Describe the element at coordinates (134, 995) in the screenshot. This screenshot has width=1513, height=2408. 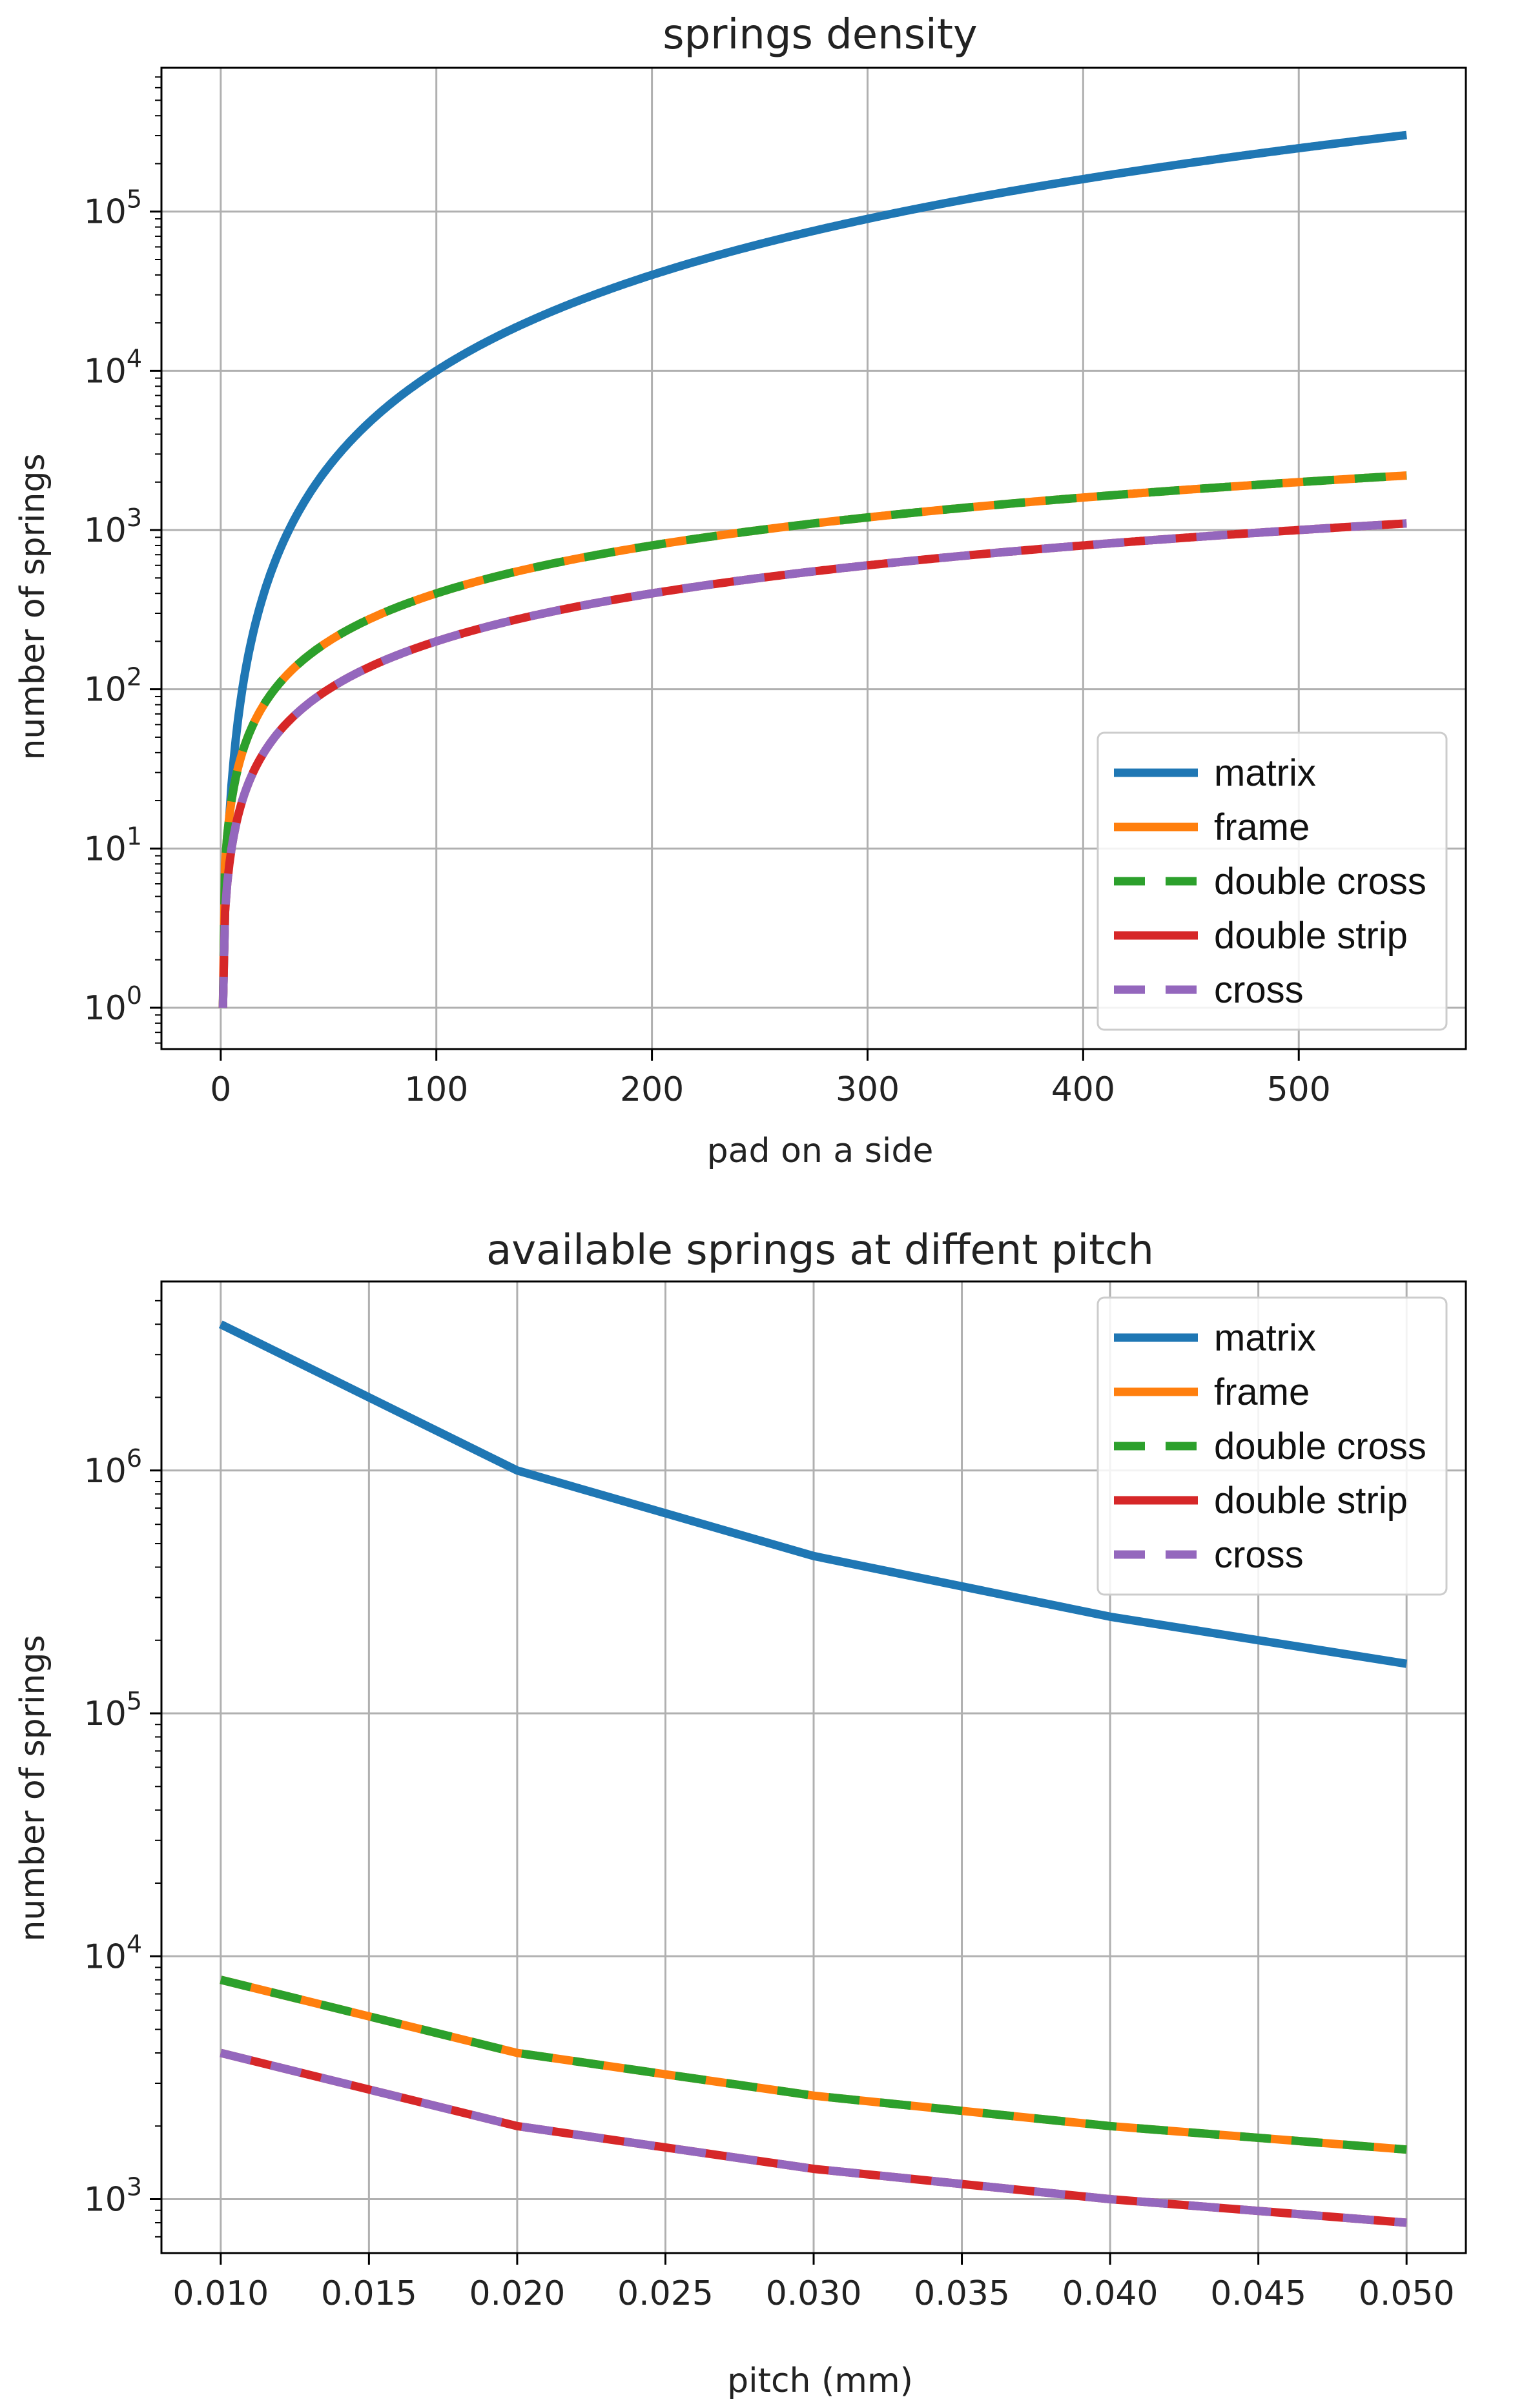
I see `y-tick-exponent: 0` at that location.